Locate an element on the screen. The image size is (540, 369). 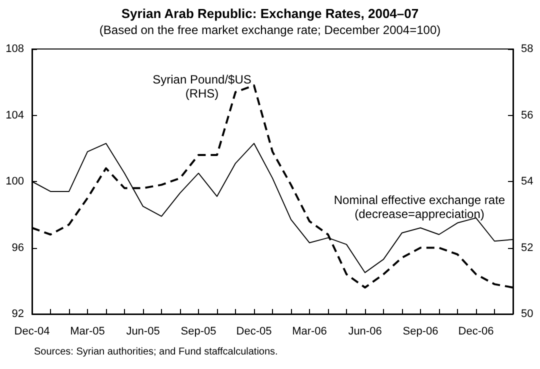
x-tick-label: Jun-06 is located at coordinates (365, 332).